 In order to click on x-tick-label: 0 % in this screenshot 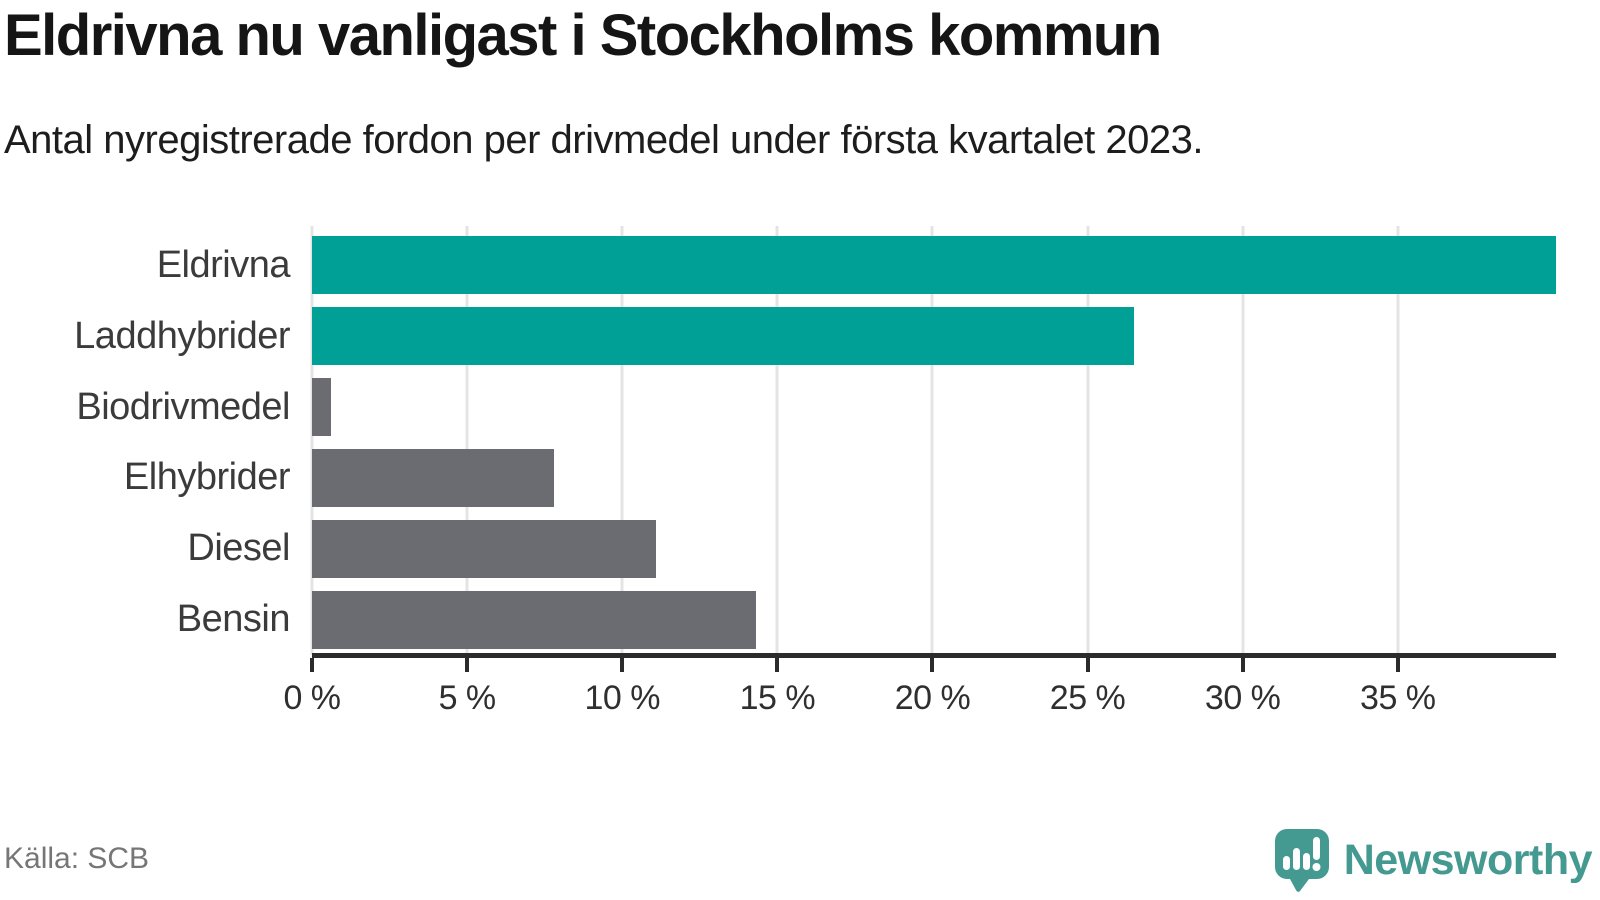, I will do `click(312, 698)`.